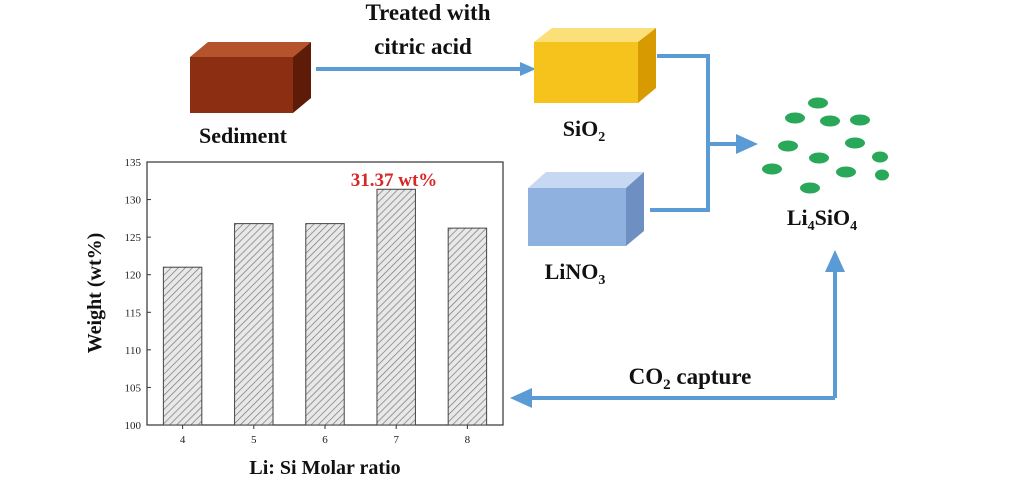  I want to click on li4sio4-label: Li4SiO4, so click(822, 219).